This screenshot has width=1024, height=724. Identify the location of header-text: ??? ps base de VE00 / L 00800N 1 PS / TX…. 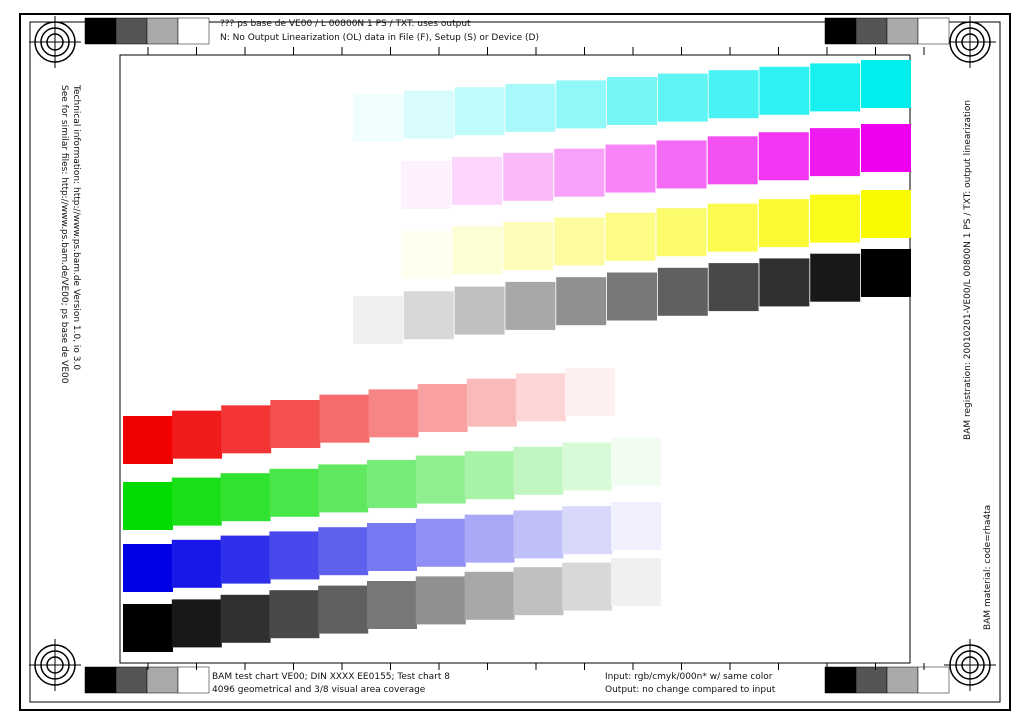
(345, 24).